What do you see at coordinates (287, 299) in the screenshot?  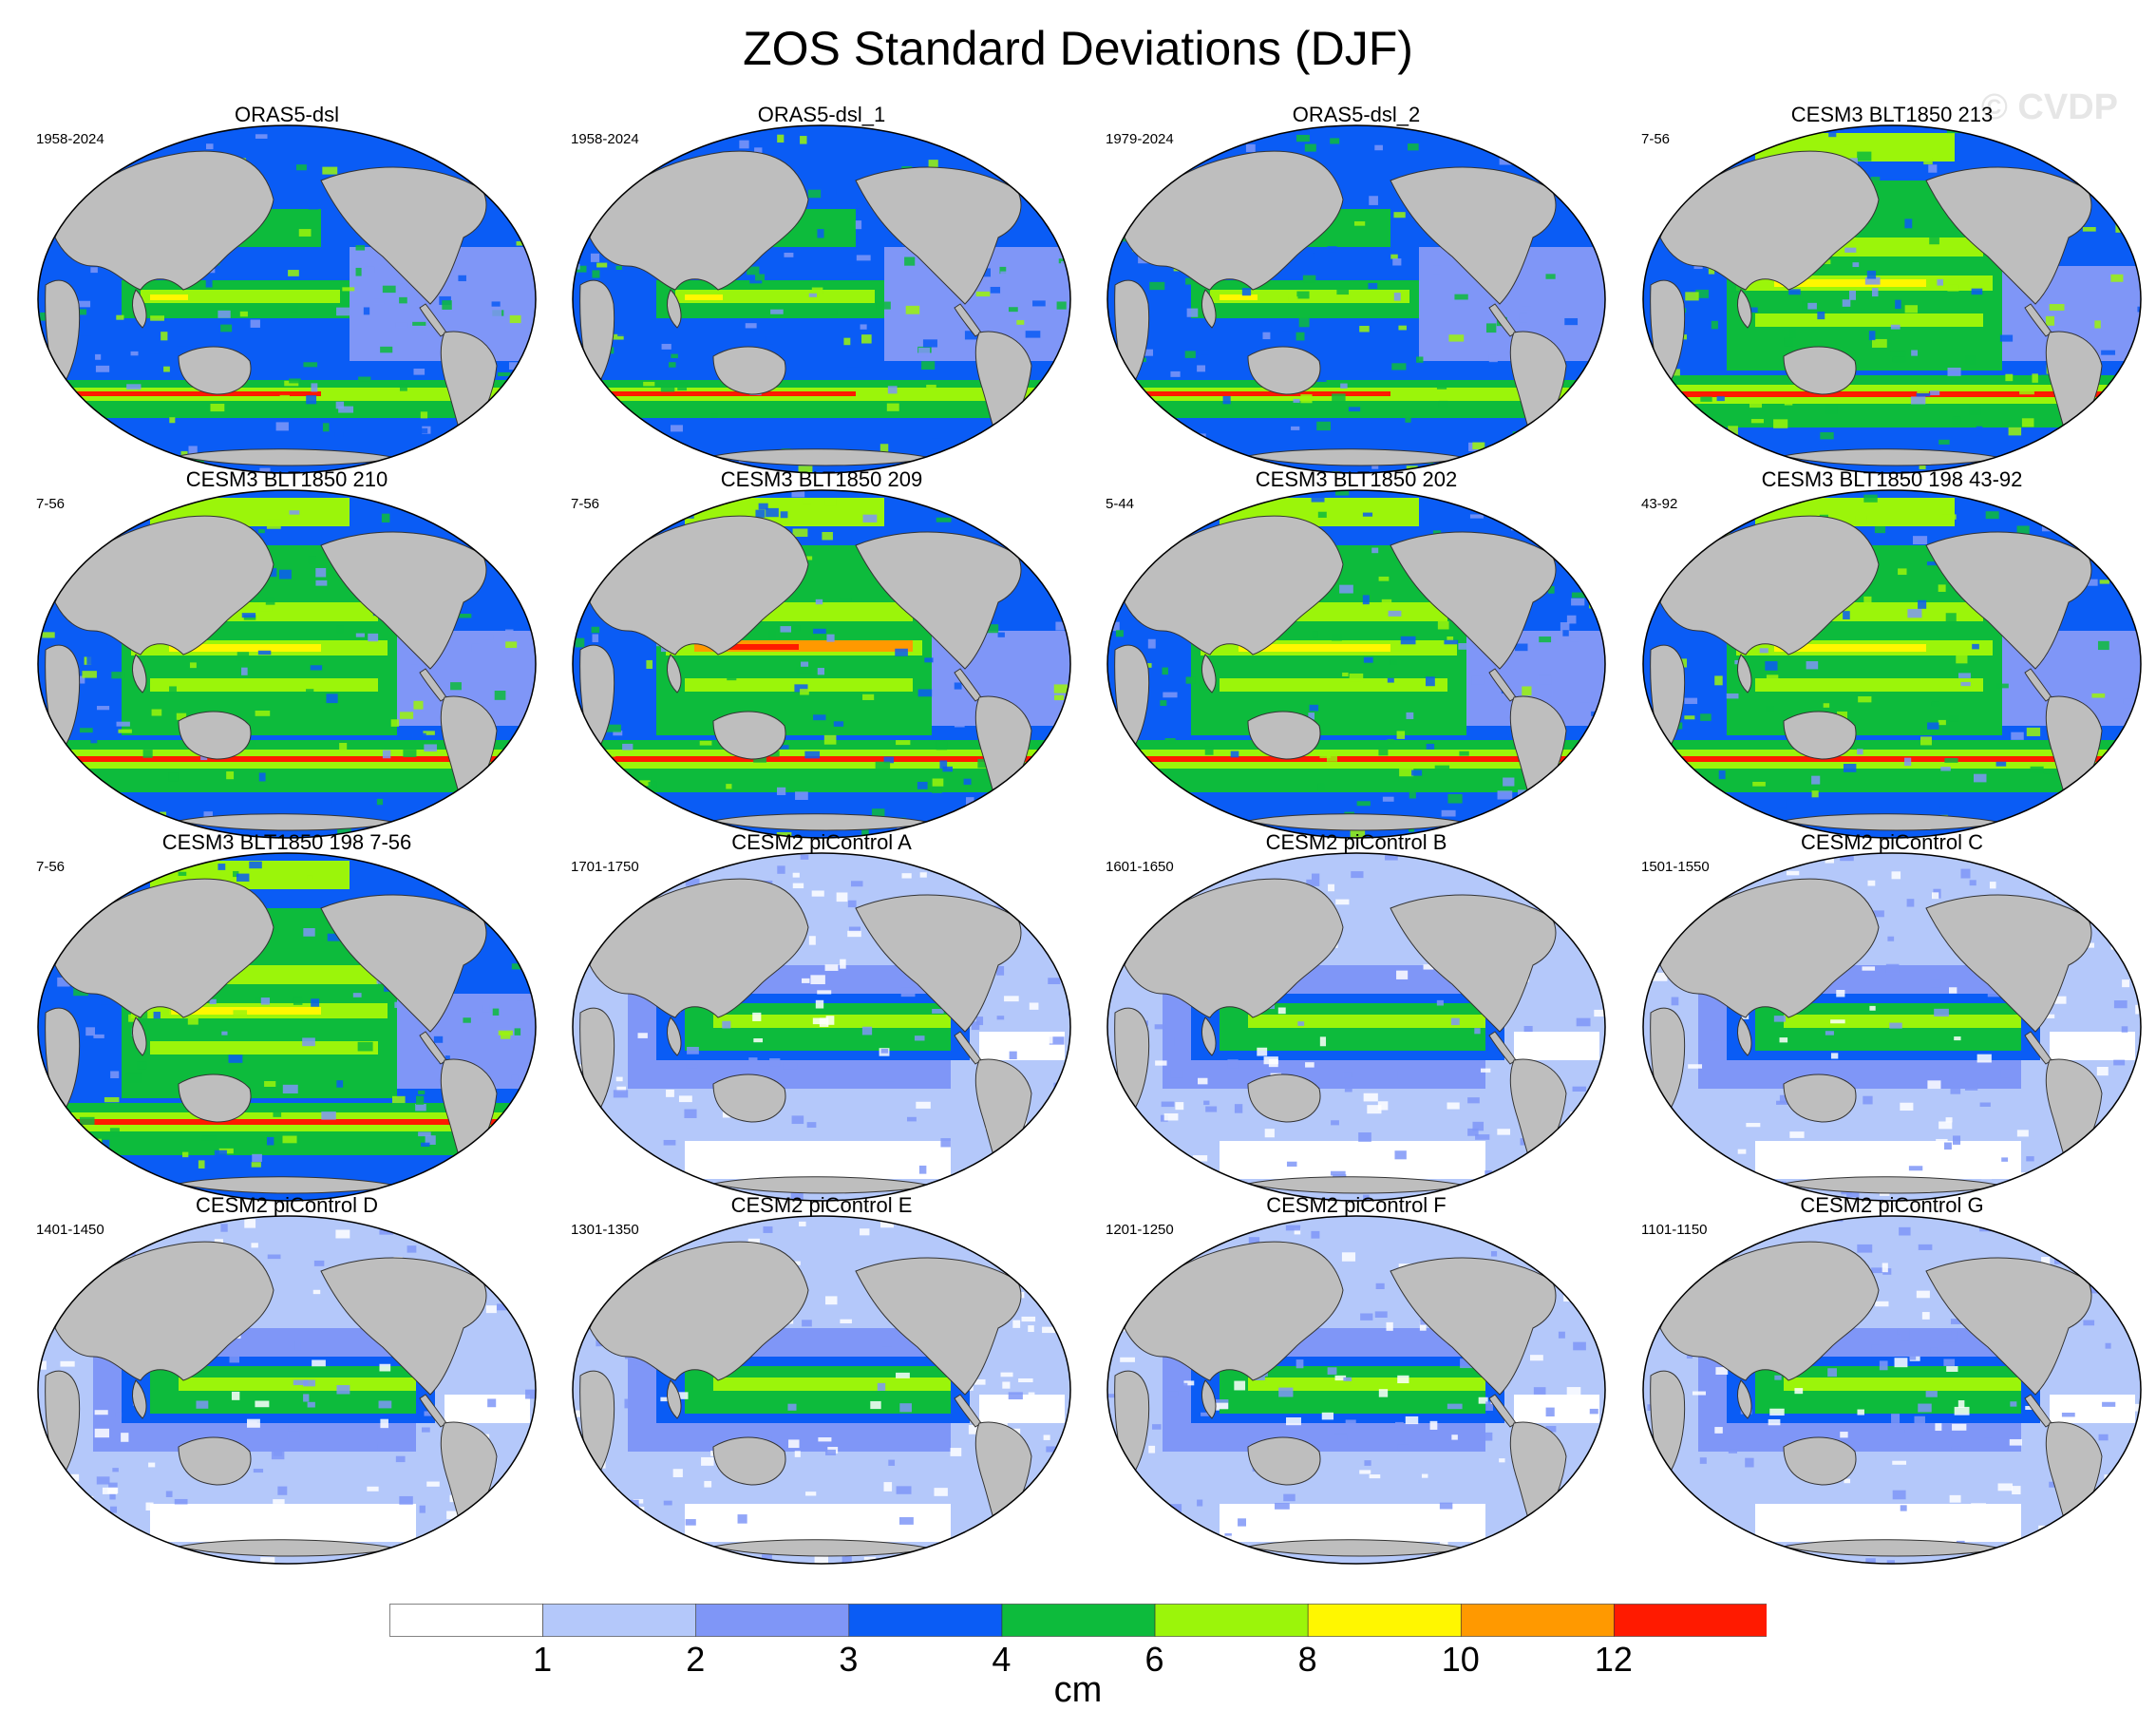 I see `map-outline` at bounding box center [287, 299].